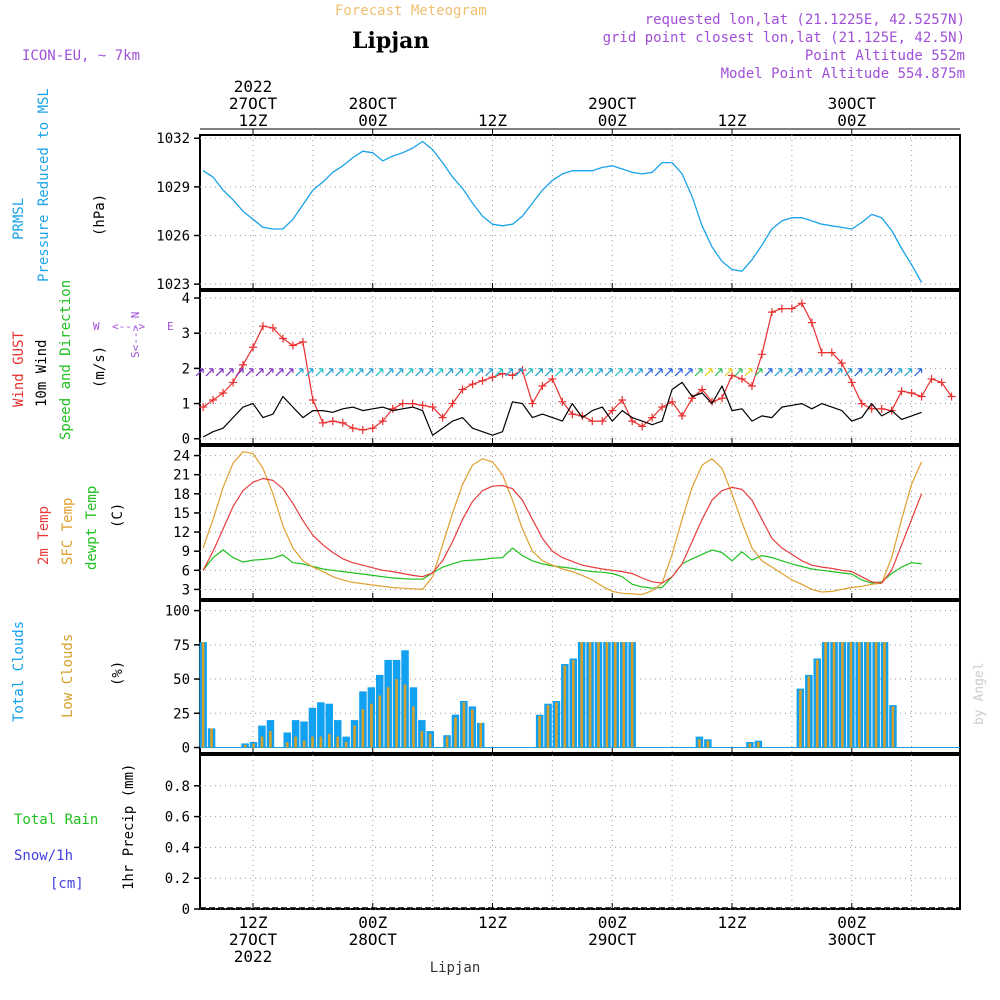 The width and height of the screenshot is (1000, 1000). What do you see at coordinates (177, 848) in the screenshot?
I see `precip-ytick-label: 0.4` at bounding box center [177, 848].